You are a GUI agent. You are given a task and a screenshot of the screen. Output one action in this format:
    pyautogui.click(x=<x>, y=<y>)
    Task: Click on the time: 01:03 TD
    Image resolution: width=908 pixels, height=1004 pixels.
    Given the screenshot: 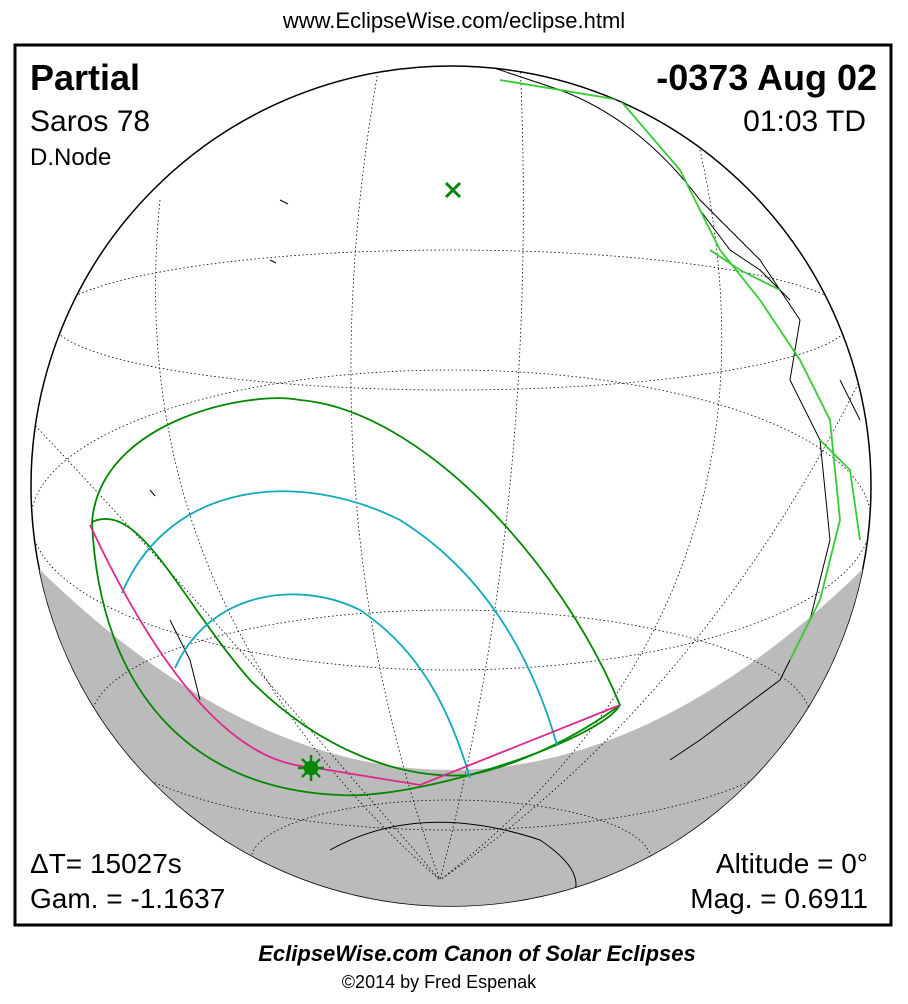 What is the action you would take?
    pyautogui.click(x=804, y=121)
    